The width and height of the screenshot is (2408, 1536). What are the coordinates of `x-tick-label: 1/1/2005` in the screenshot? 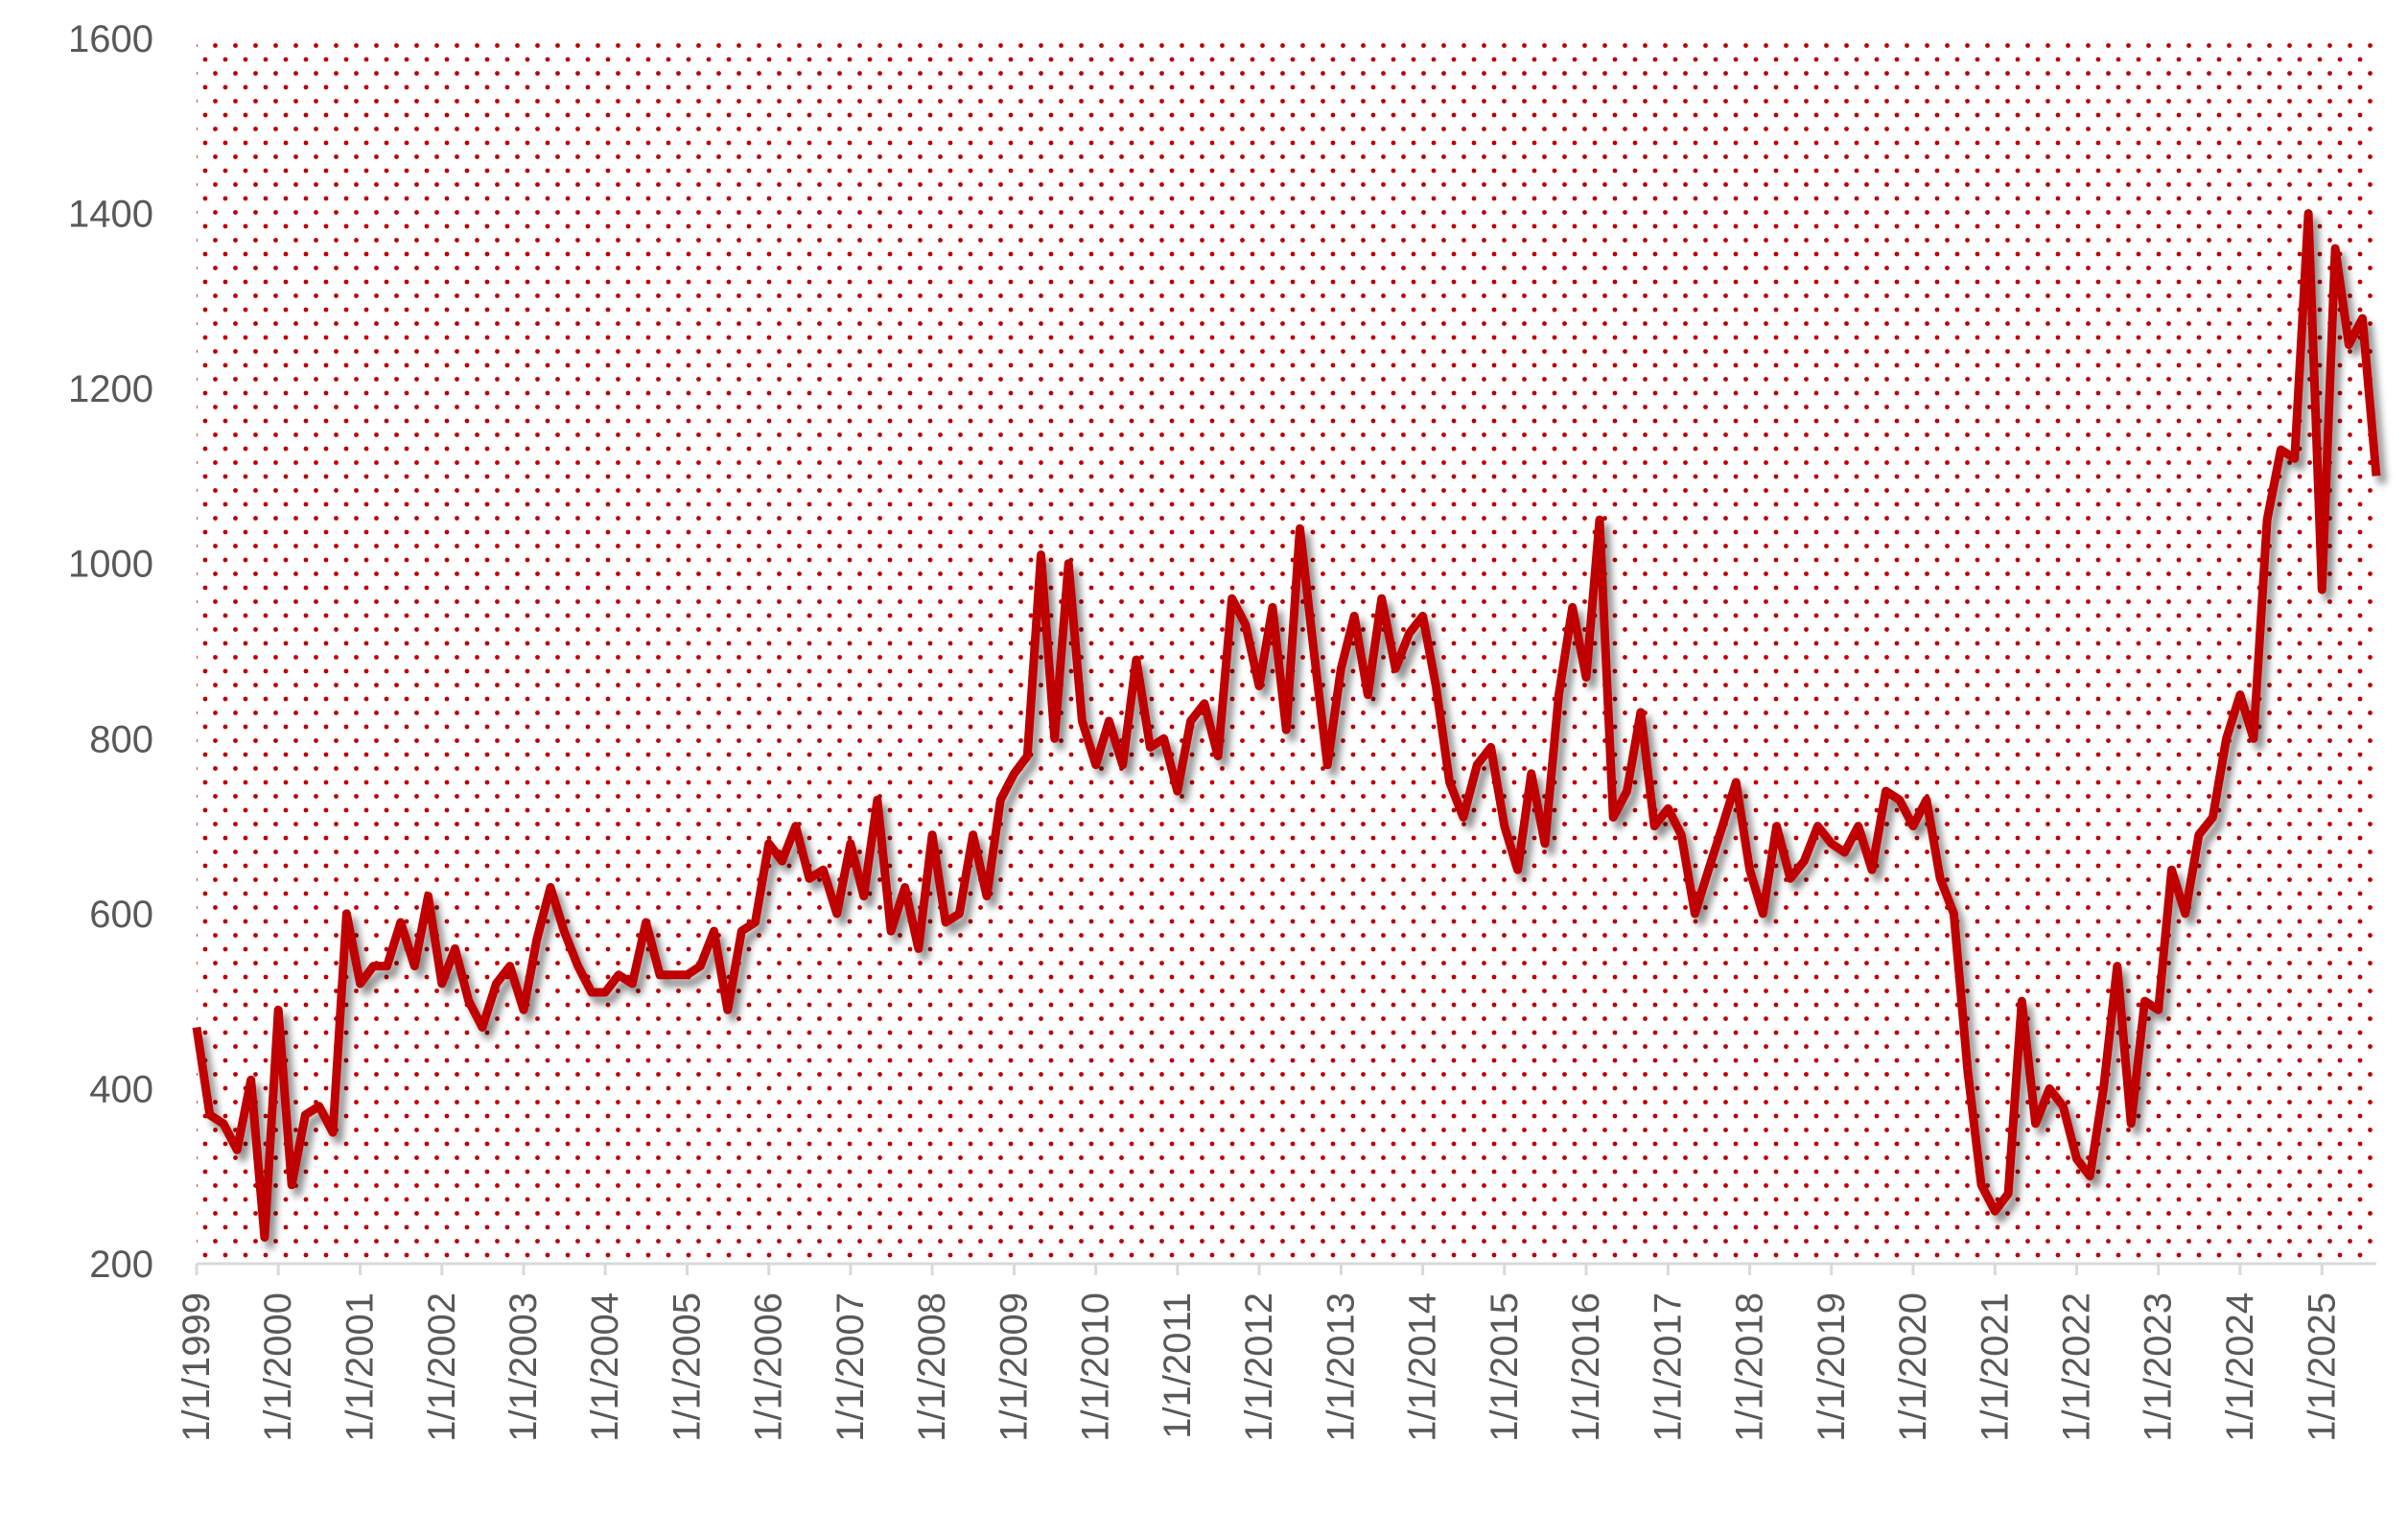 It's located at (687, 1367).